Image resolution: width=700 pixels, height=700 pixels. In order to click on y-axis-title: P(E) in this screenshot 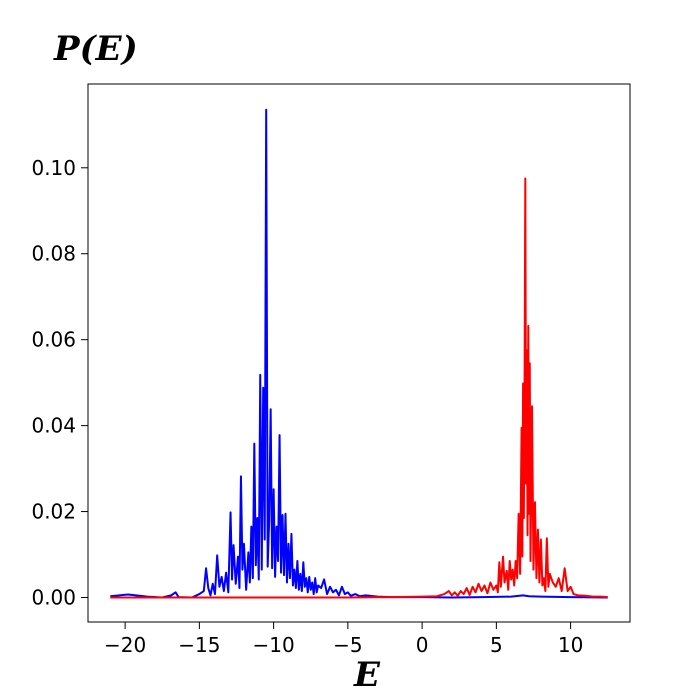, I will do `click(95, 49)`.